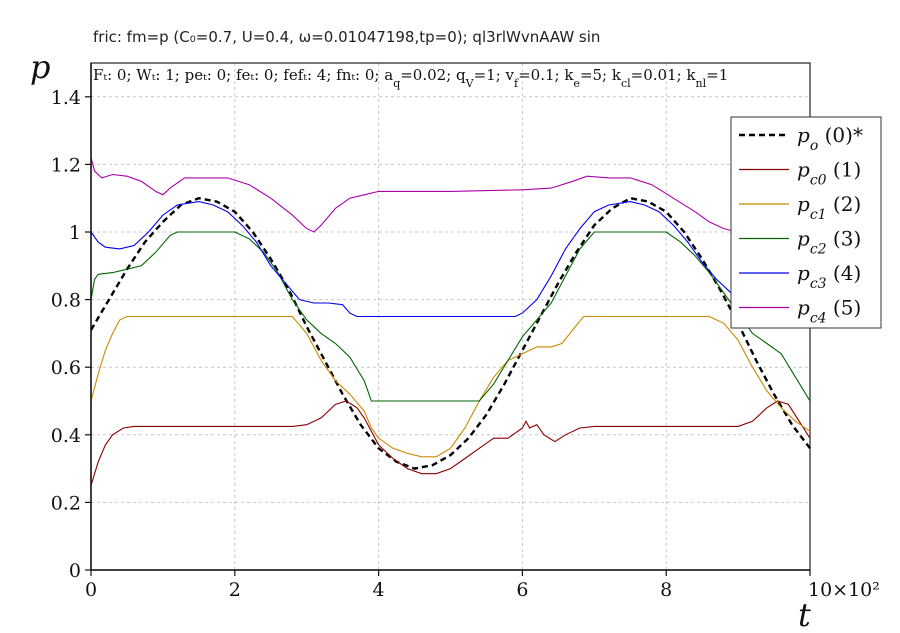 Image resolution: width=900 pixels, height=633 pixels. I want to click on y-tick-label: 0.4, so click(66, 436).